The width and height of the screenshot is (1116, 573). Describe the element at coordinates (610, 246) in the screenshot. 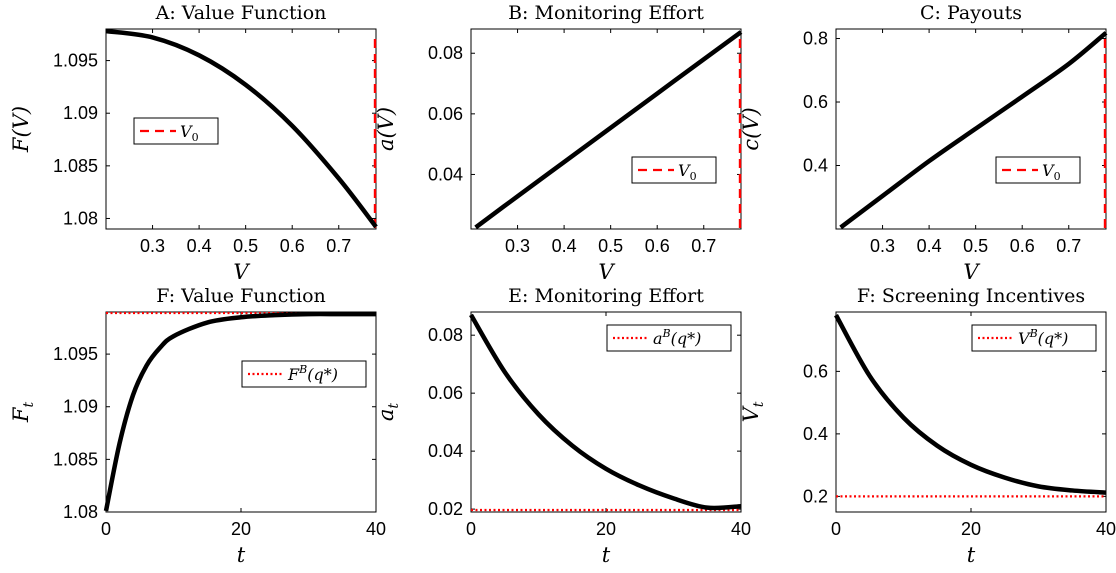

I see `chart2-xtick-label: 0.5` at that location.